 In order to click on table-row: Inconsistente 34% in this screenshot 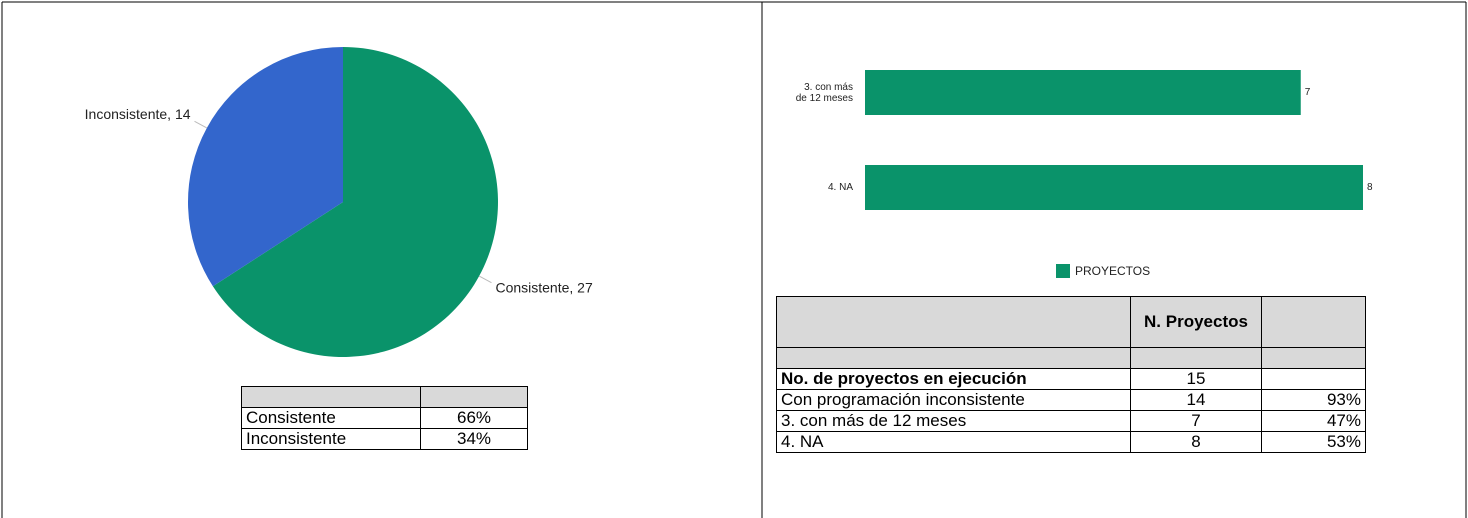, I will do `click(384, 439)`.